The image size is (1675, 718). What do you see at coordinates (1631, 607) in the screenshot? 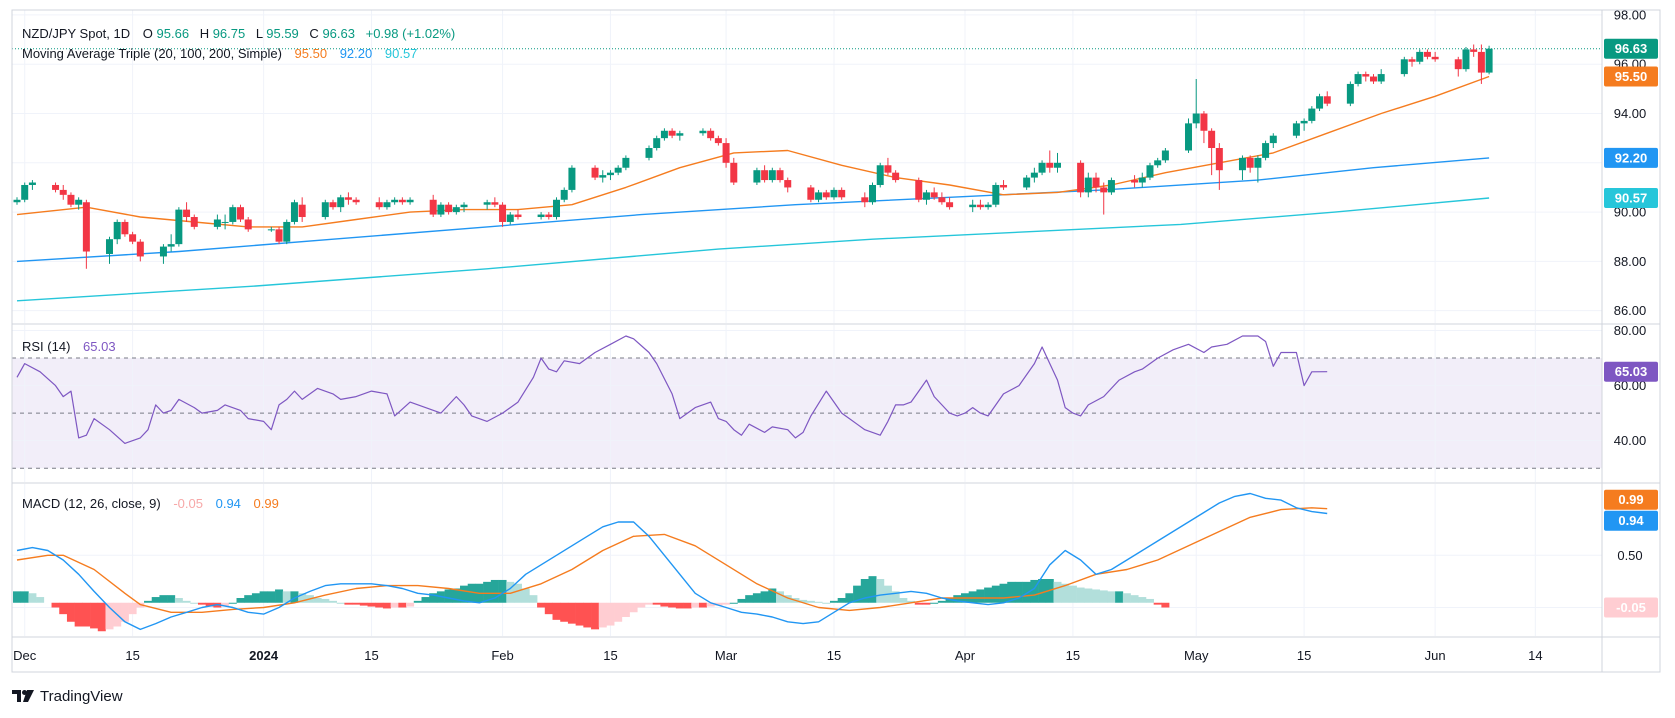
I see `svg-text: -0.05` at bounding box center [1631, 607].